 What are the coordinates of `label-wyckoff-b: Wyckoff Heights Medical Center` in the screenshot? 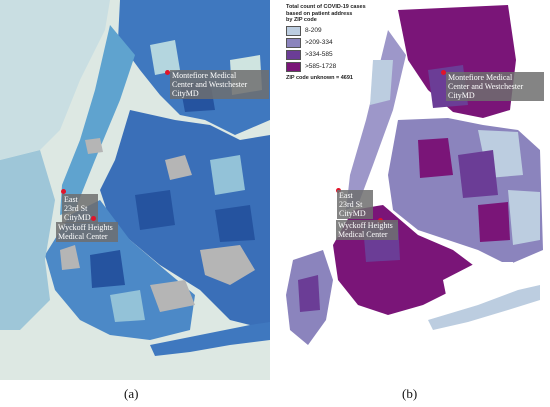 It's located at (367, 230).